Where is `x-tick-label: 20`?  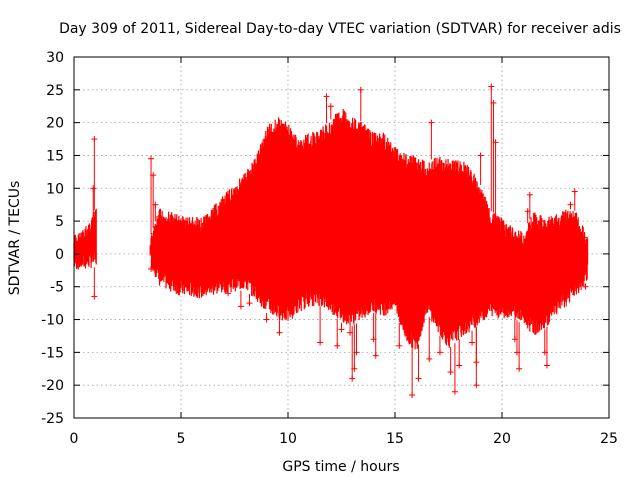
x-tick-label: 20 is located at coordinates (502, 439).